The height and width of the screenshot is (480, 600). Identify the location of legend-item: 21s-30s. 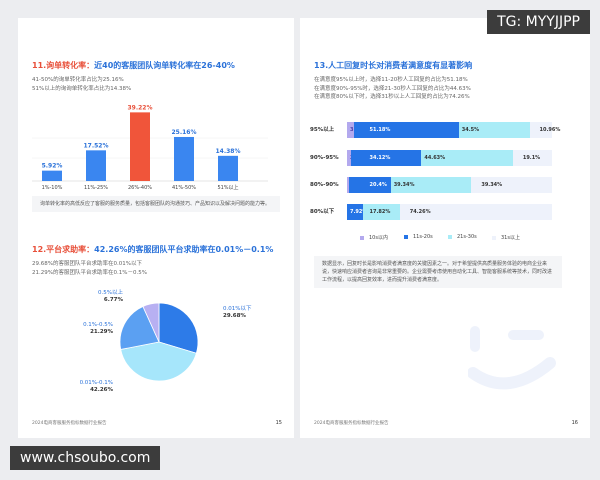
(462, 237).